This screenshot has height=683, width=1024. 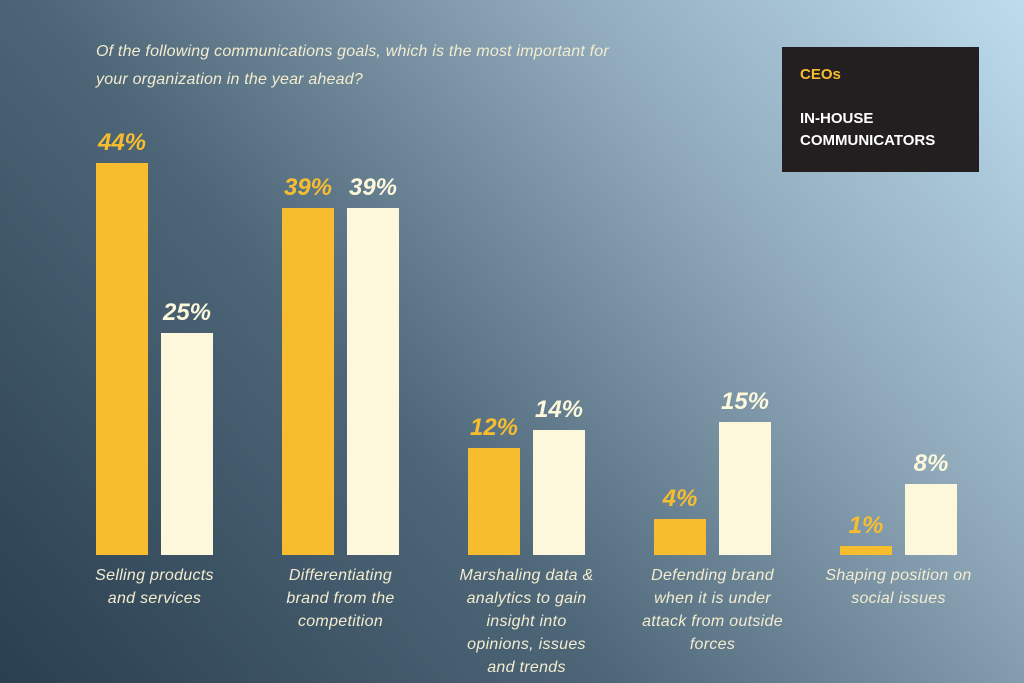 I want to click on legend-entry: IN-HOUSE COMMUNICATORS, so click(x=868, y=129).